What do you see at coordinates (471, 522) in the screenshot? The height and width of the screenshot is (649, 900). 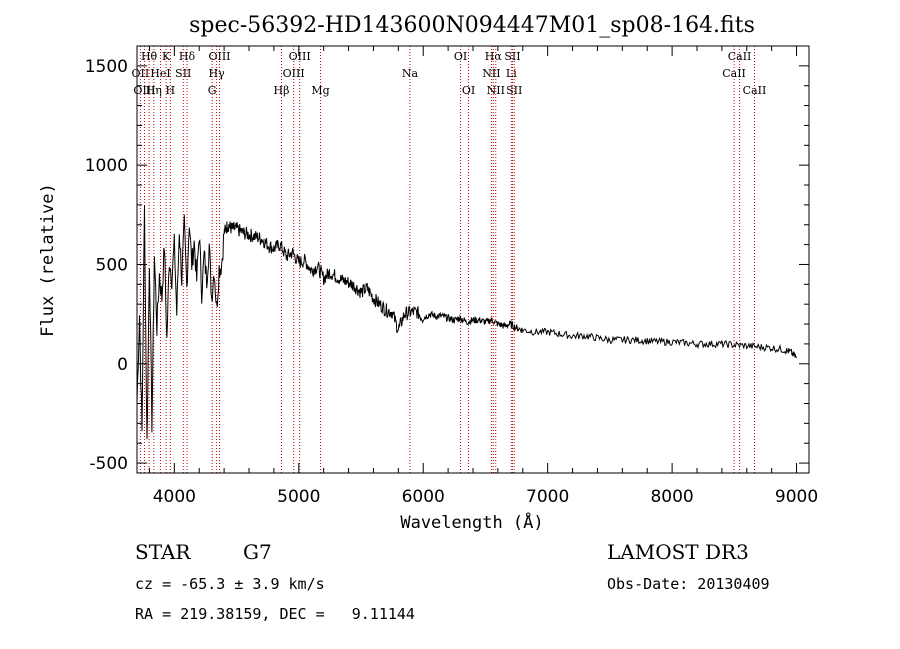 I see `x-axis-label: Wavelength (Å)` at bounding box center [471, 522].